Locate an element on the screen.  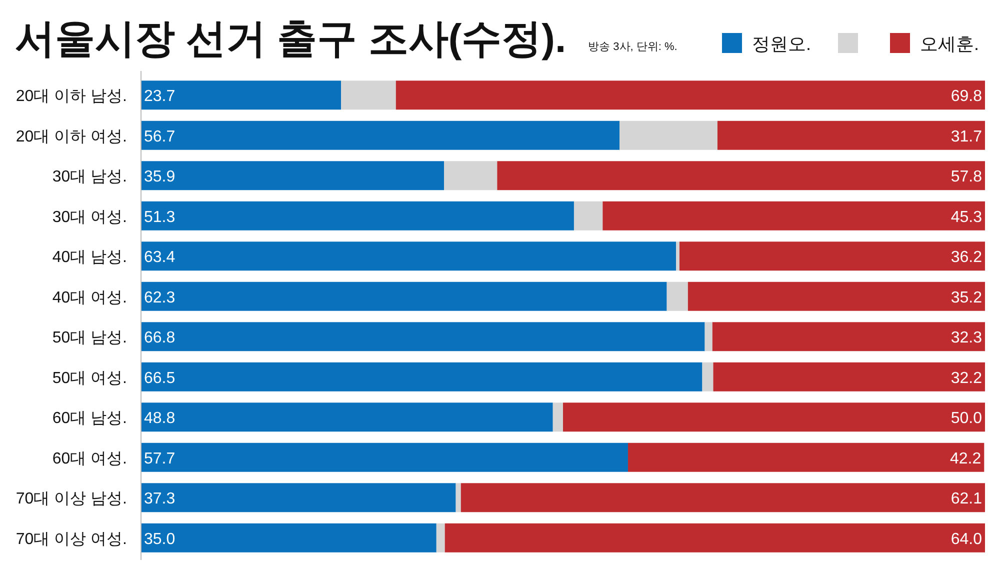
y-tick-label: 40대 남성. is located at coordinates (89, 257).